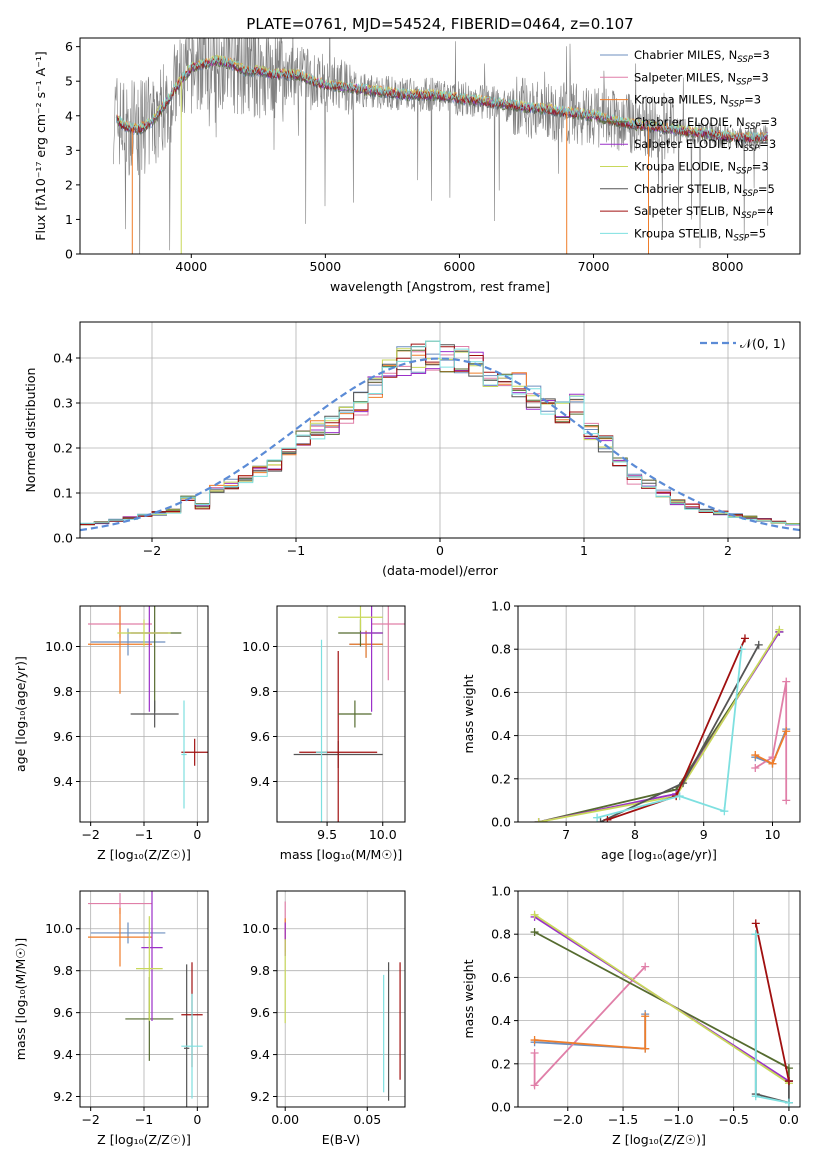 The width and height of the screenshot is (819, 1170). I want to click on x-tick-label: 10.0, so click(383, 834).